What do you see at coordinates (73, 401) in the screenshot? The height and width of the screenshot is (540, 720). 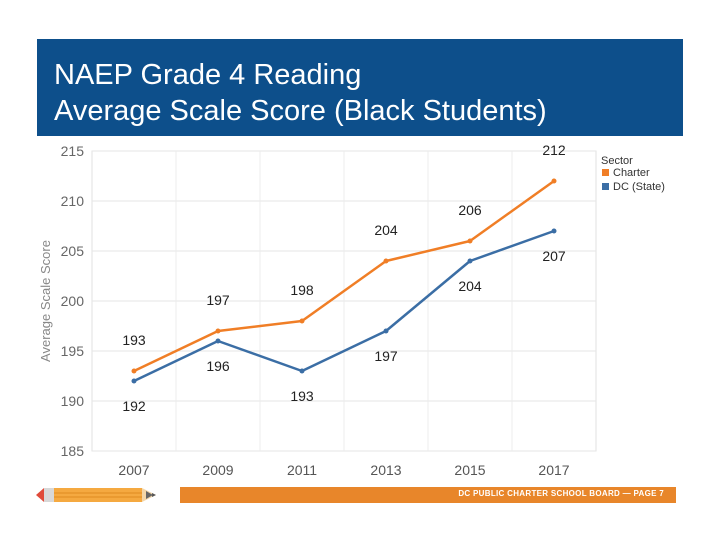 I see `y-tick-label: 190` at bounding box center [73, 401].